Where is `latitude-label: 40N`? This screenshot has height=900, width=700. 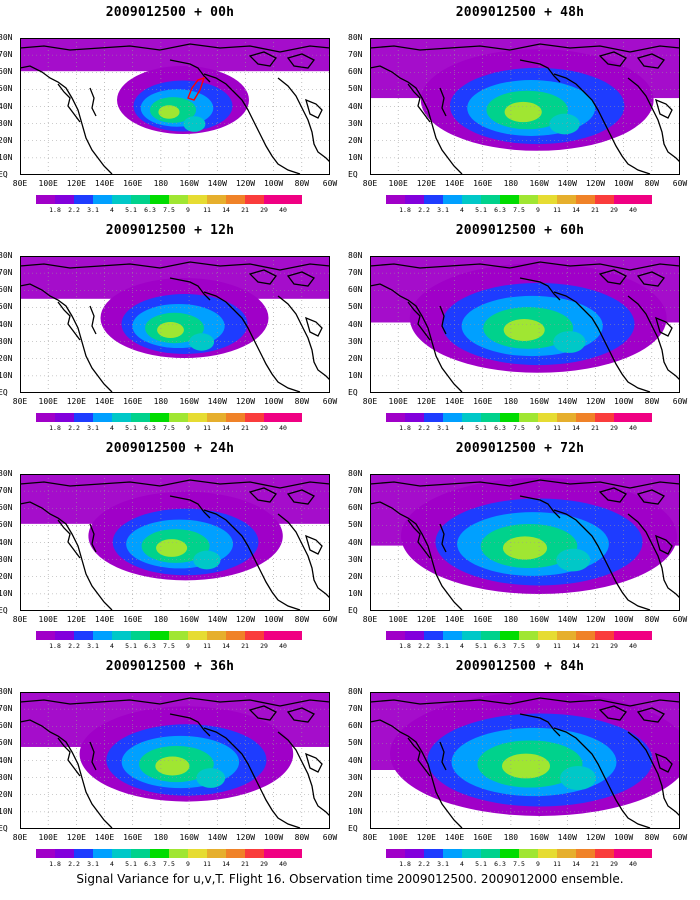
latitude-label: 40N is located at coordinates (6, 760).